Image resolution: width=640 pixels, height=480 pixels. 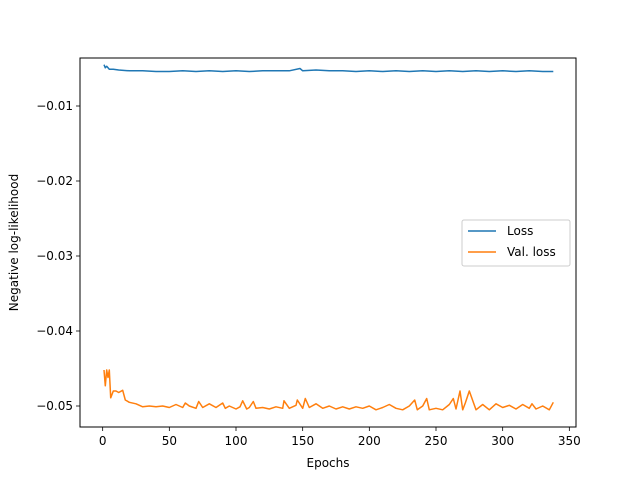 I want to click on y-axis: −0.01 −0.02 −0.03 −0.04 −0.05, so click(x=58, y=256).